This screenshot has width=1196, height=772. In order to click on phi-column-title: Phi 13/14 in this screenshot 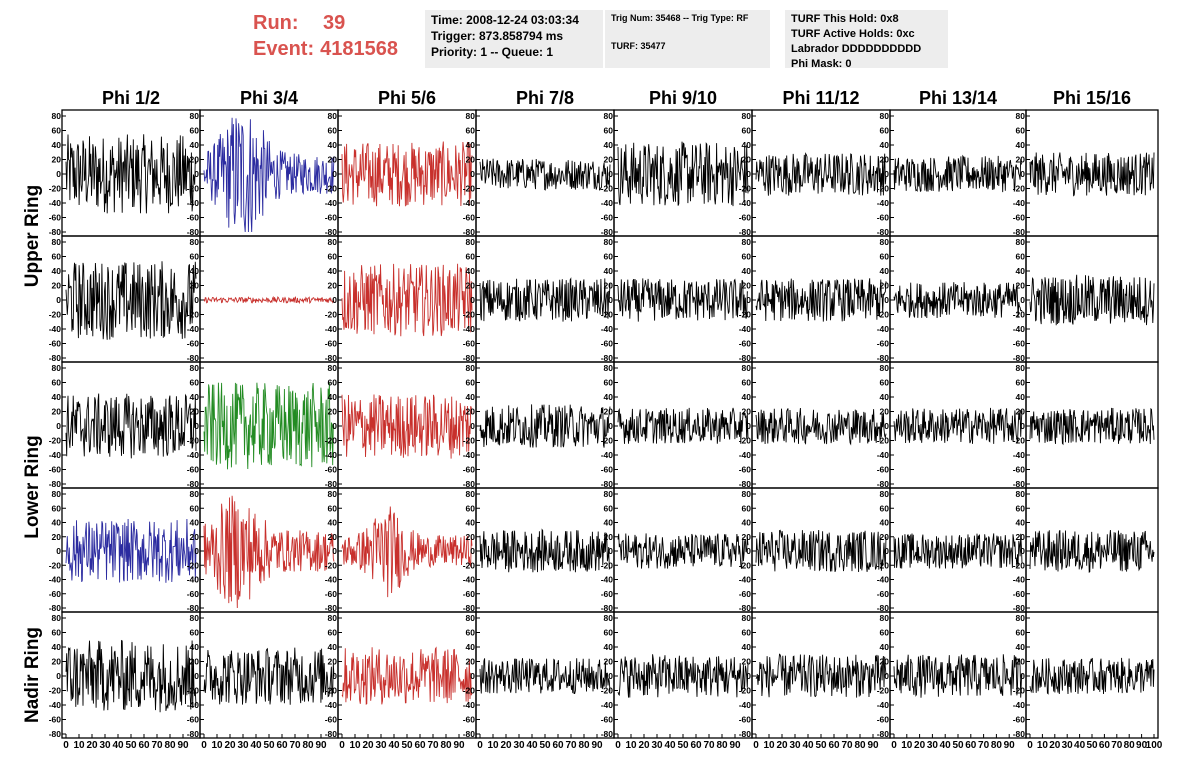, I will do `click(958, 98)`.